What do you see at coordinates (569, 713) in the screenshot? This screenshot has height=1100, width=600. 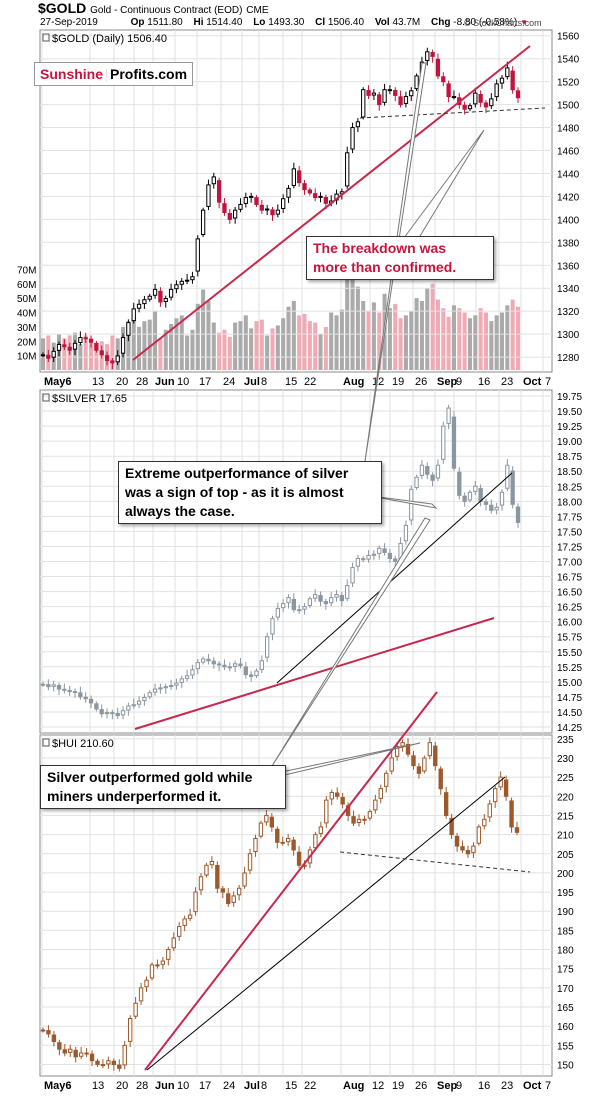 I see `y-tick-label: 14.50` at bounding box center [569, 713].